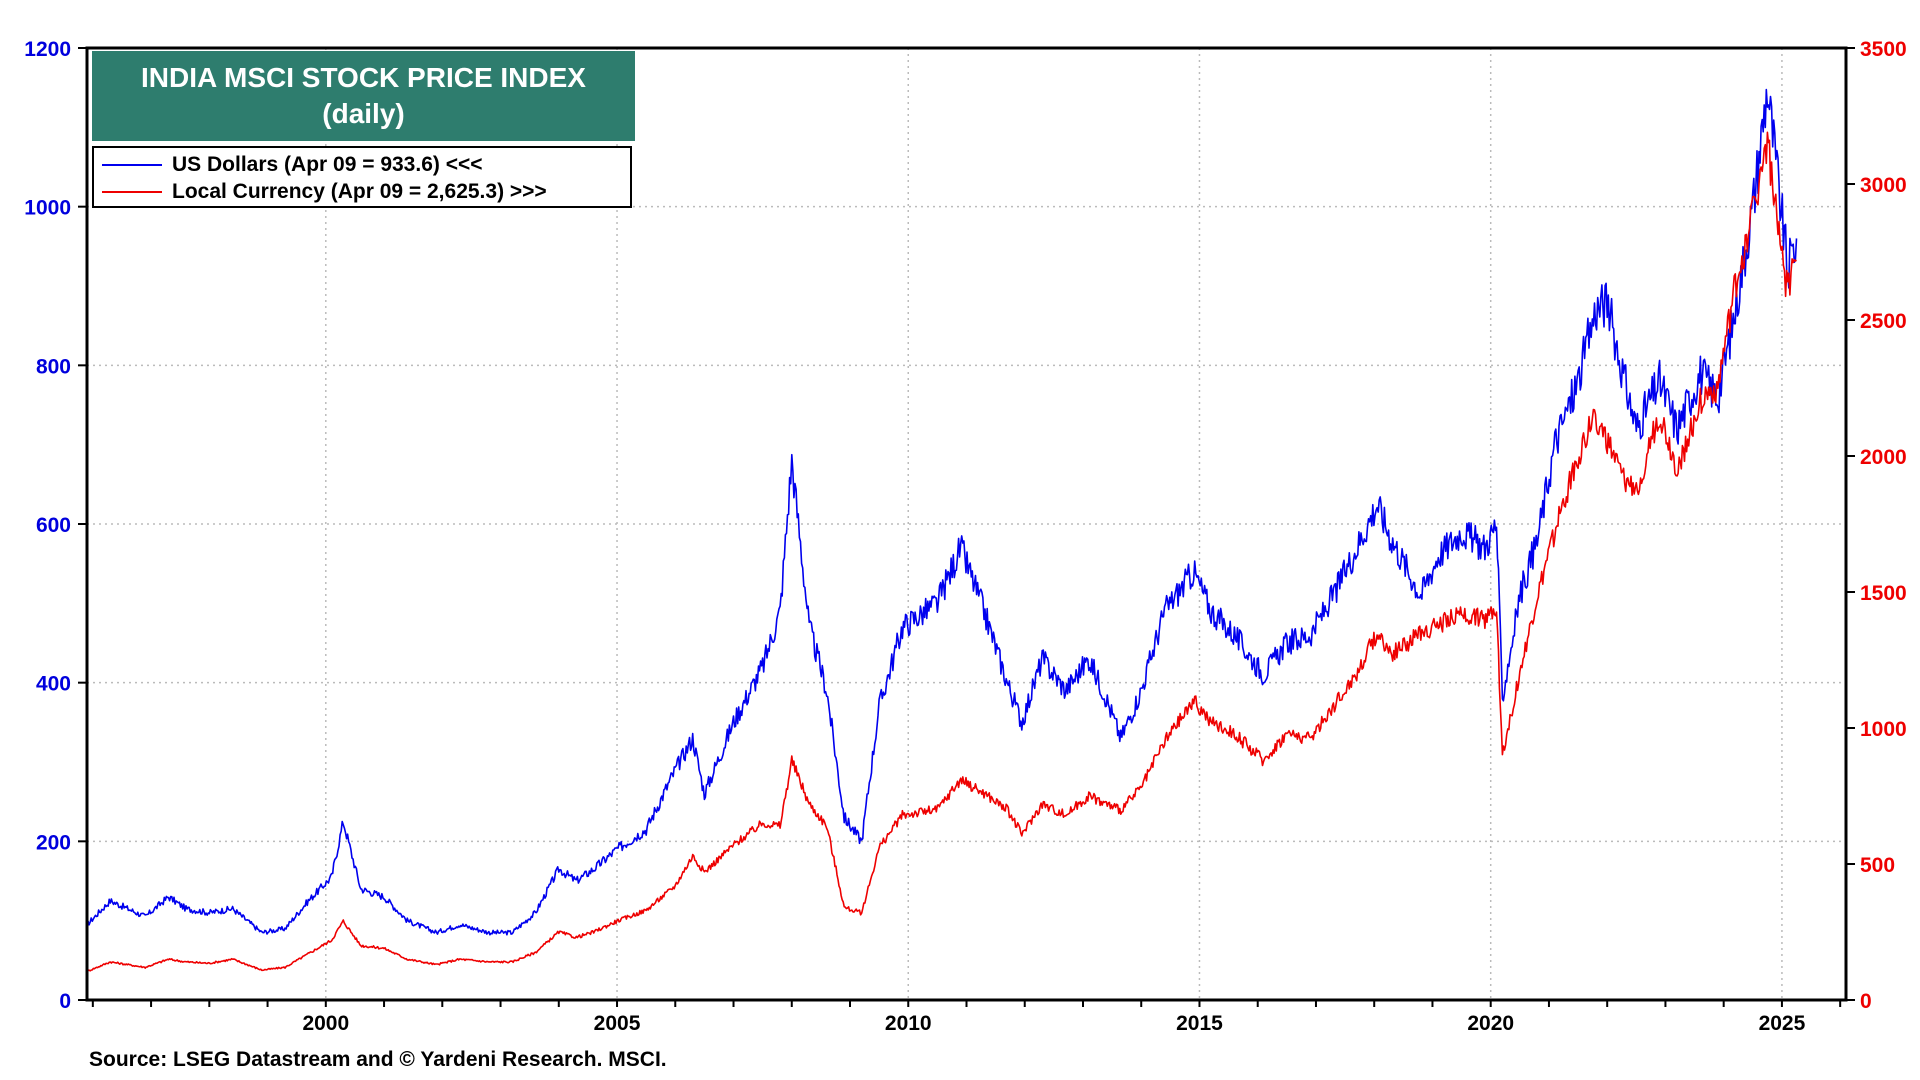  I want to click on chart-title-box: INDIA MSCI STOCK PRICE INDEX (daily), so click(363, 96).